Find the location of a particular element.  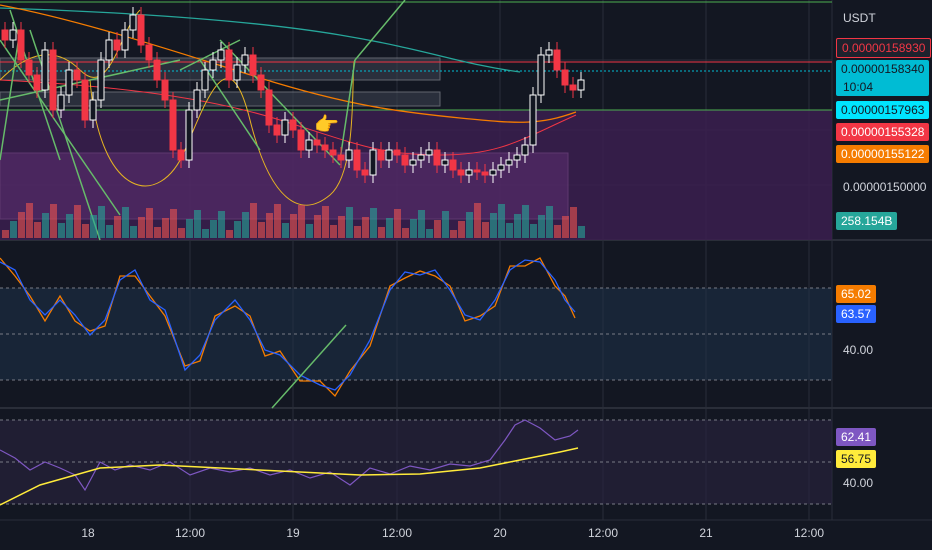

bar-countdown: 10:04 is located at coordinates (858, 87).